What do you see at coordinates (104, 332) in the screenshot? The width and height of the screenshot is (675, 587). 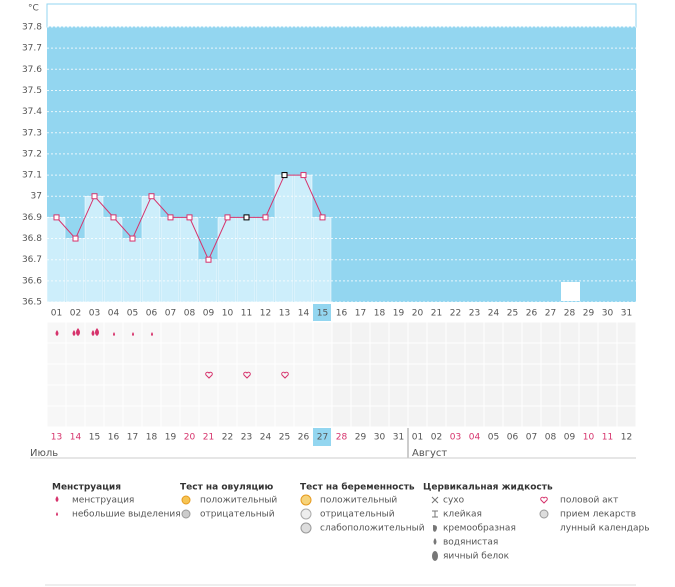 I see `menstruation-icons` at bounding box center [104, 332].